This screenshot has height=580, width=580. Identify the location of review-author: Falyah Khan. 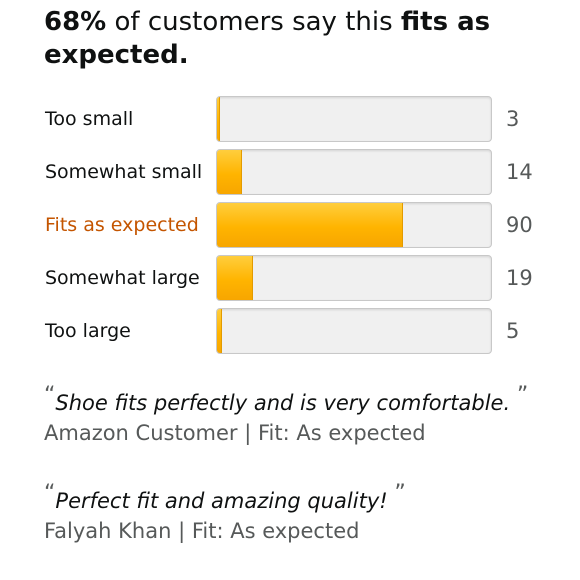
(108, 531).